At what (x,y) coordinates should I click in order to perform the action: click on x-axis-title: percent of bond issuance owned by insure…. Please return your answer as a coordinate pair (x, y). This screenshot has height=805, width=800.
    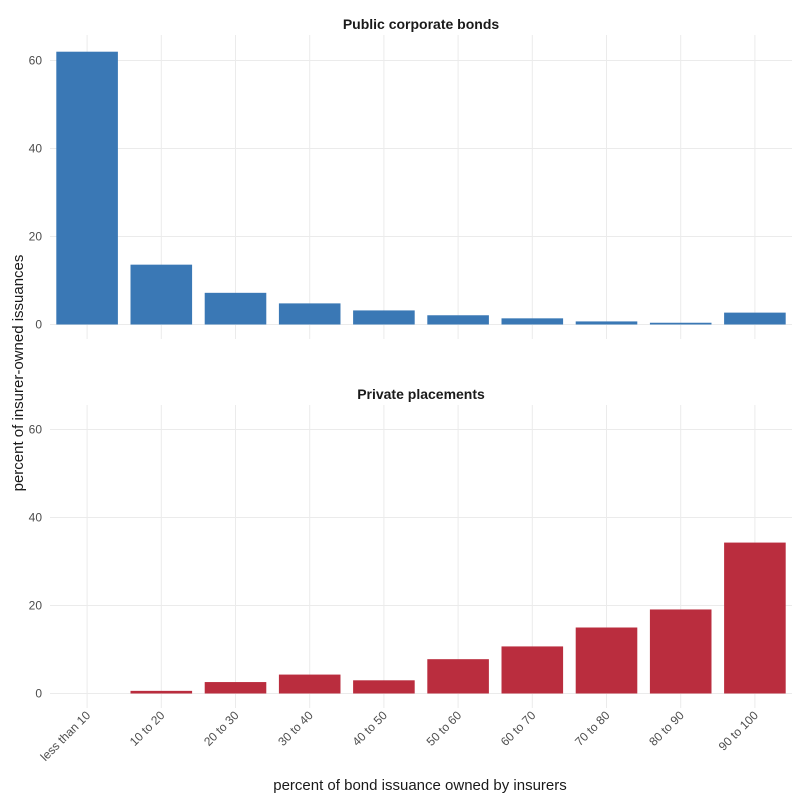
    Looking at the image, I should click on (420, 785).